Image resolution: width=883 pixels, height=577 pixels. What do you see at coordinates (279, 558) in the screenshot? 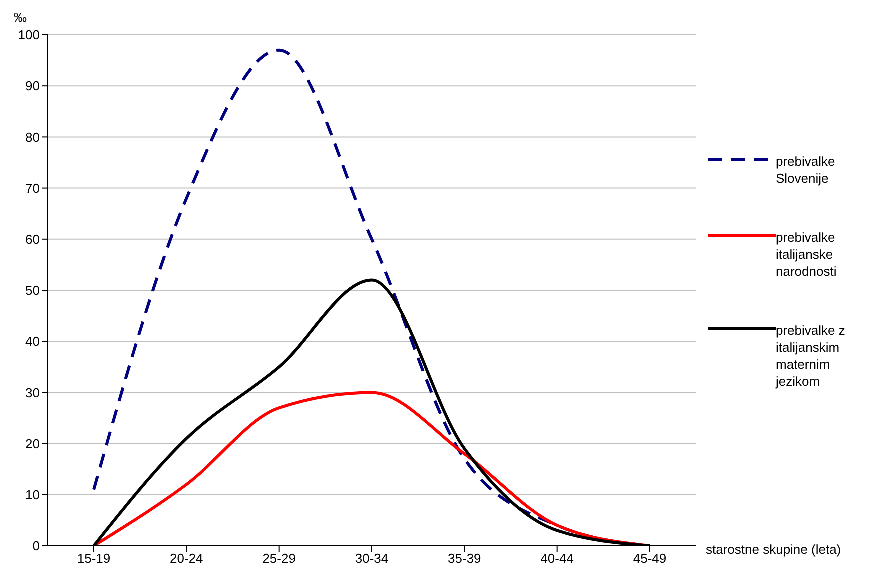
I see `x-tick-label: 25-29` at bounding box center [279, 558].